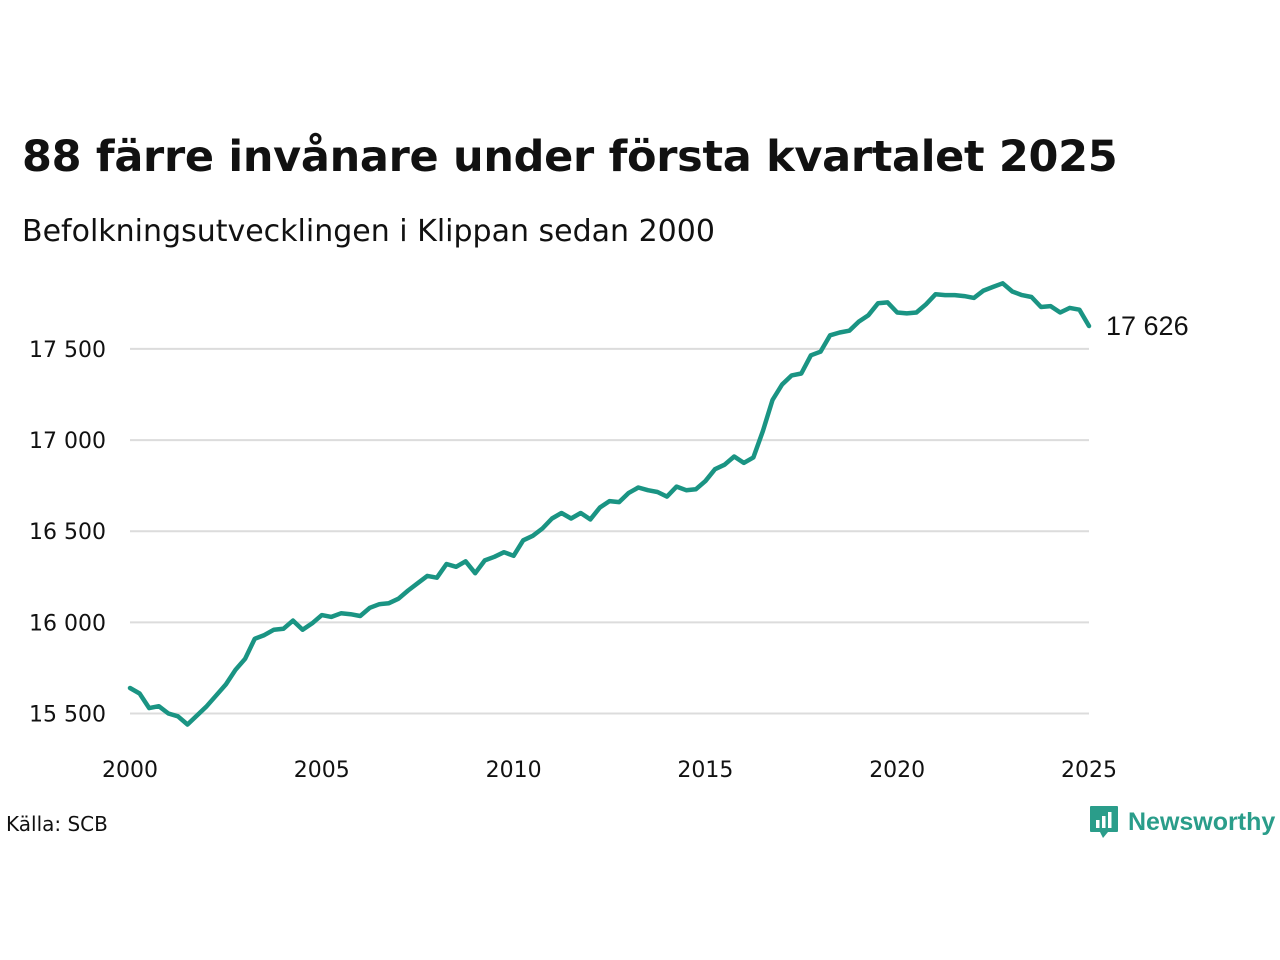  I want to click on brand-logo: Newsworthy, so click(1181, 822).